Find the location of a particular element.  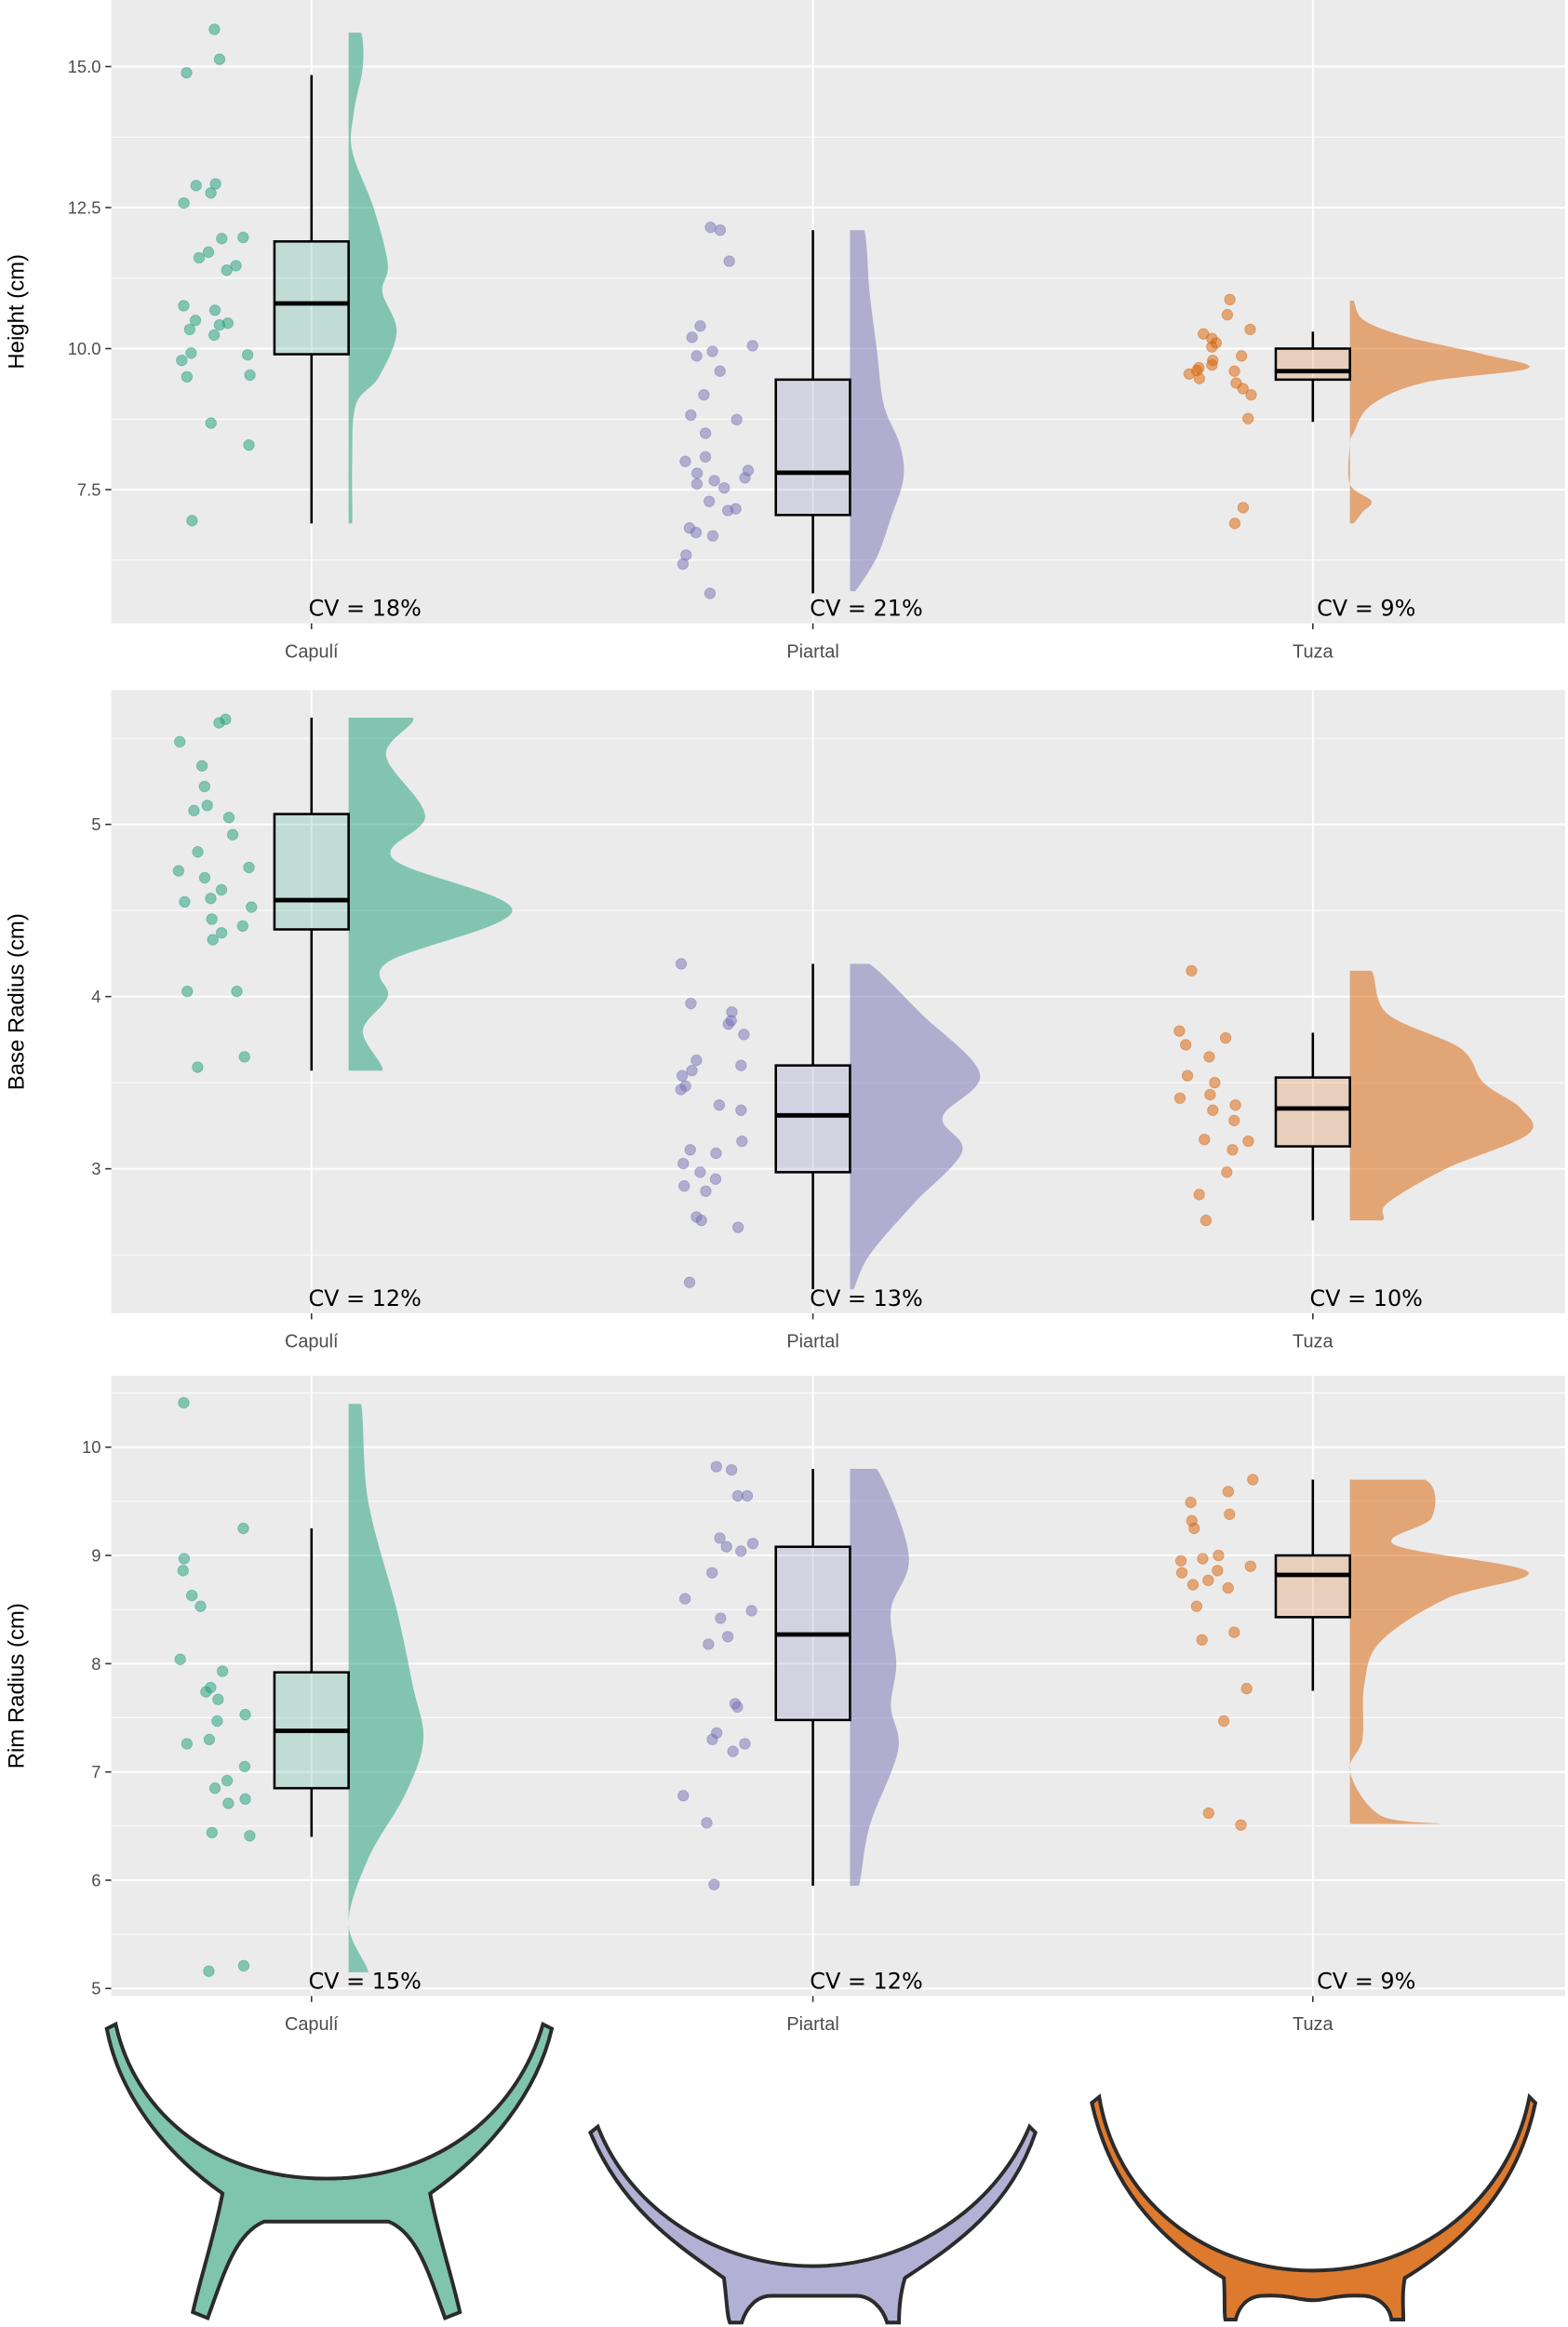

vessel-tuza is located at coordinates (1314, 2207).